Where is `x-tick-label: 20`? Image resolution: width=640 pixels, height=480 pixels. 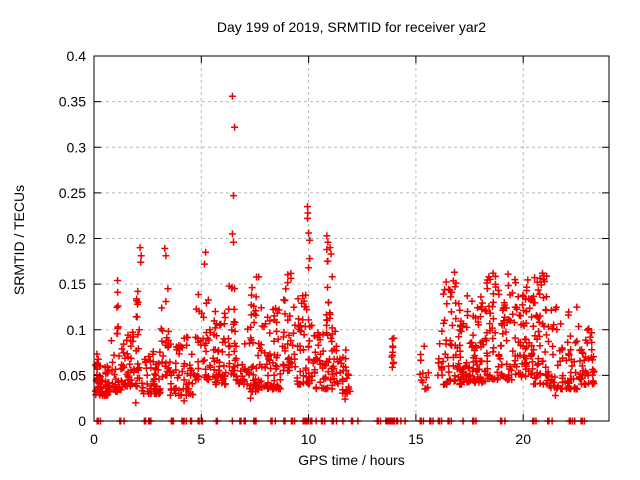
x-tick-label: 20 is located at coordinates (523, 439).